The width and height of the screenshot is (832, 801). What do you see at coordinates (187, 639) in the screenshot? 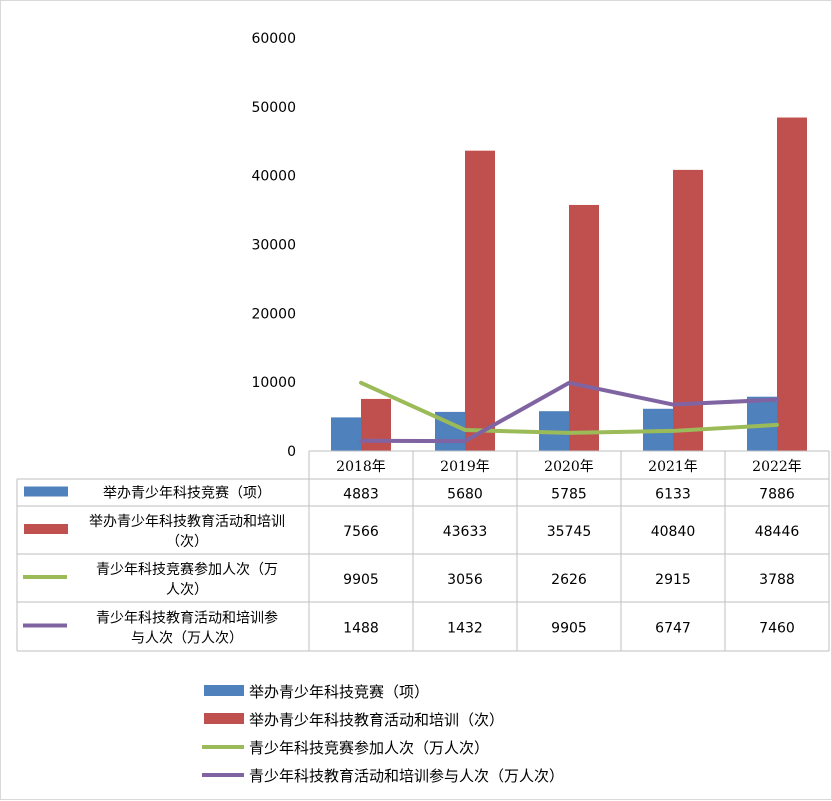
I see `row-label: 与人次（万人次）` at bounding box center [187, 639].